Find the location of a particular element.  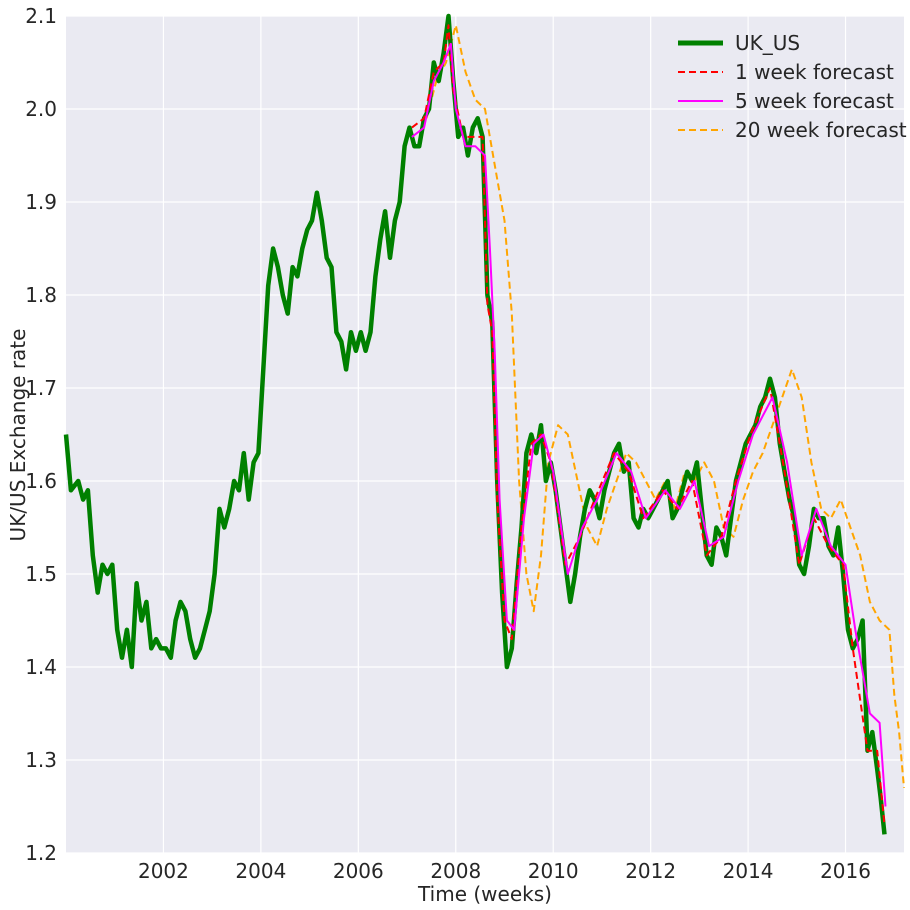

x-tick-label: 2012 is located at coordinates (650, 871).